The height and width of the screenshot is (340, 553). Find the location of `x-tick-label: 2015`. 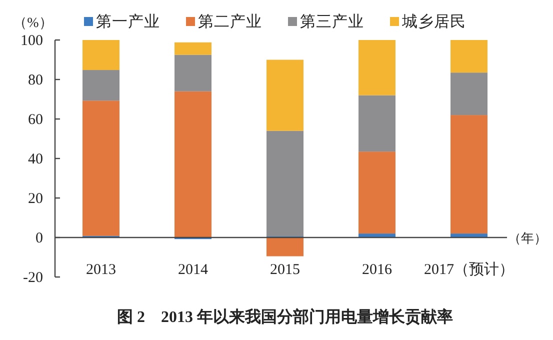

x-tick-label: 2015 is located at coordinates (285, 270).